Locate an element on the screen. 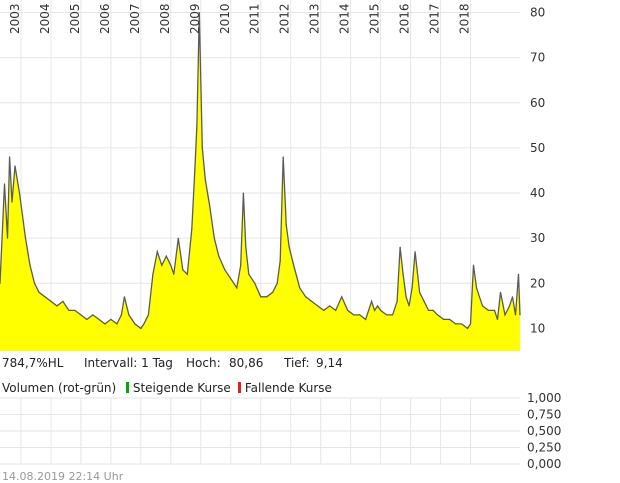 The height and width of the screenshot is (483, 620). volume-tick-label: 0,750 is located at coordinates (544, 415).